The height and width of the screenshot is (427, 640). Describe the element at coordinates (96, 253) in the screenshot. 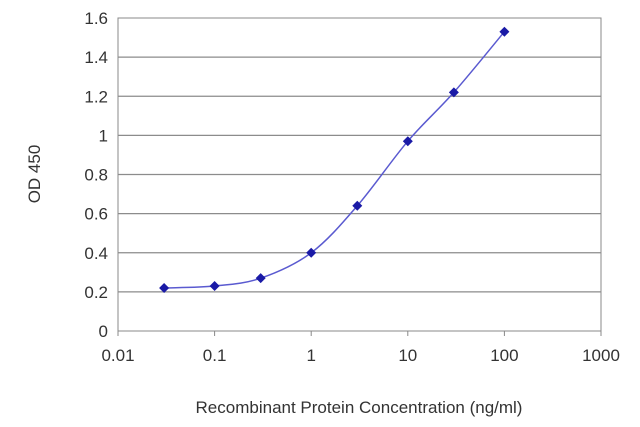

I see `y-tick-label: 0.4` at that location.